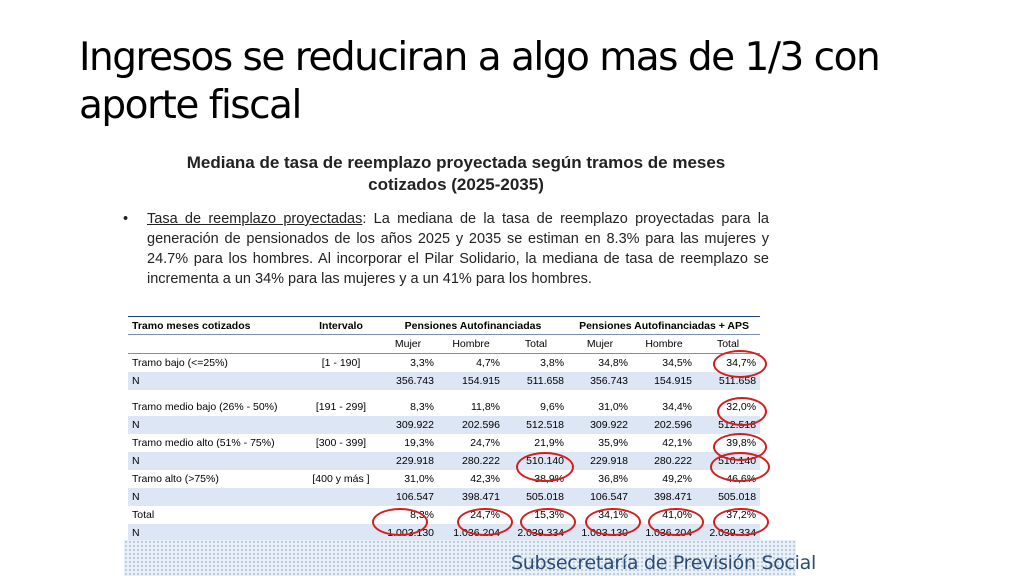 Image resolution: width=1024 pixels, height=576 pixels. I want to click on table-cell: 505.018, so click(536, 497).